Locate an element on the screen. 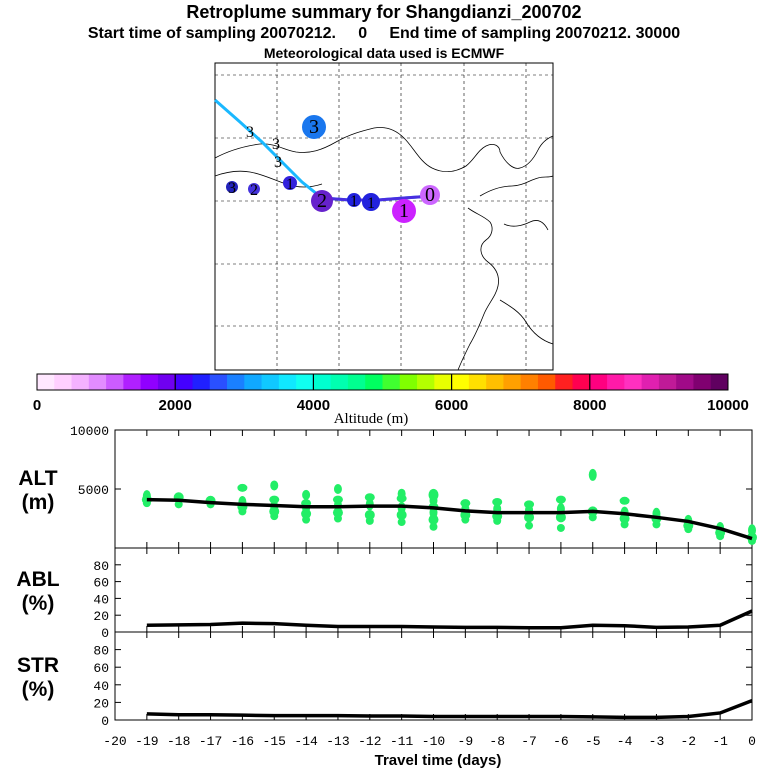 Image resolution: width=768 pixels, height=768 pixels. x-tick-label: -11 is located at coordinates (402, 741).